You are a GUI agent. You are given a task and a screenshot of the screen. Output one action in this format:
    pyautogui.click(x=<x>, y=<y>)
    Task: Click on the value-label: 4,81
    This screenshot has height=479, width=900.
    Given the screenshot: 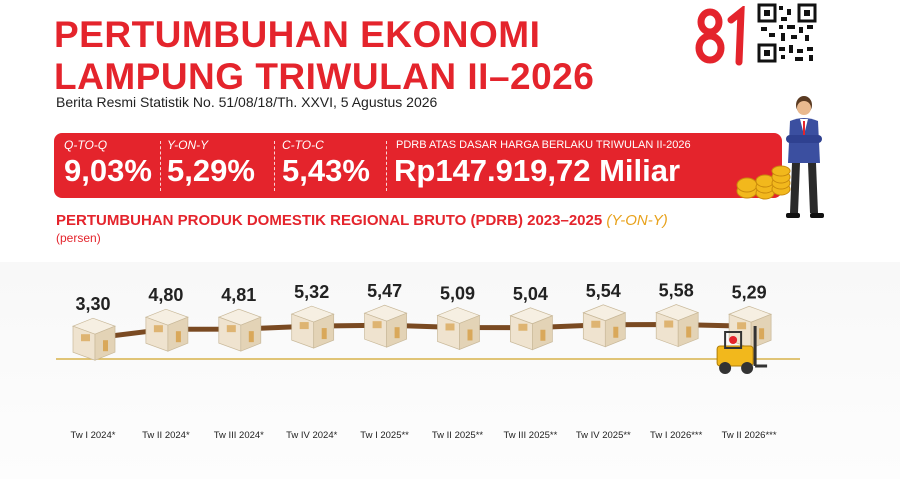 What is the action you would take?
    pyautogui.click(x=238, y=295)
    